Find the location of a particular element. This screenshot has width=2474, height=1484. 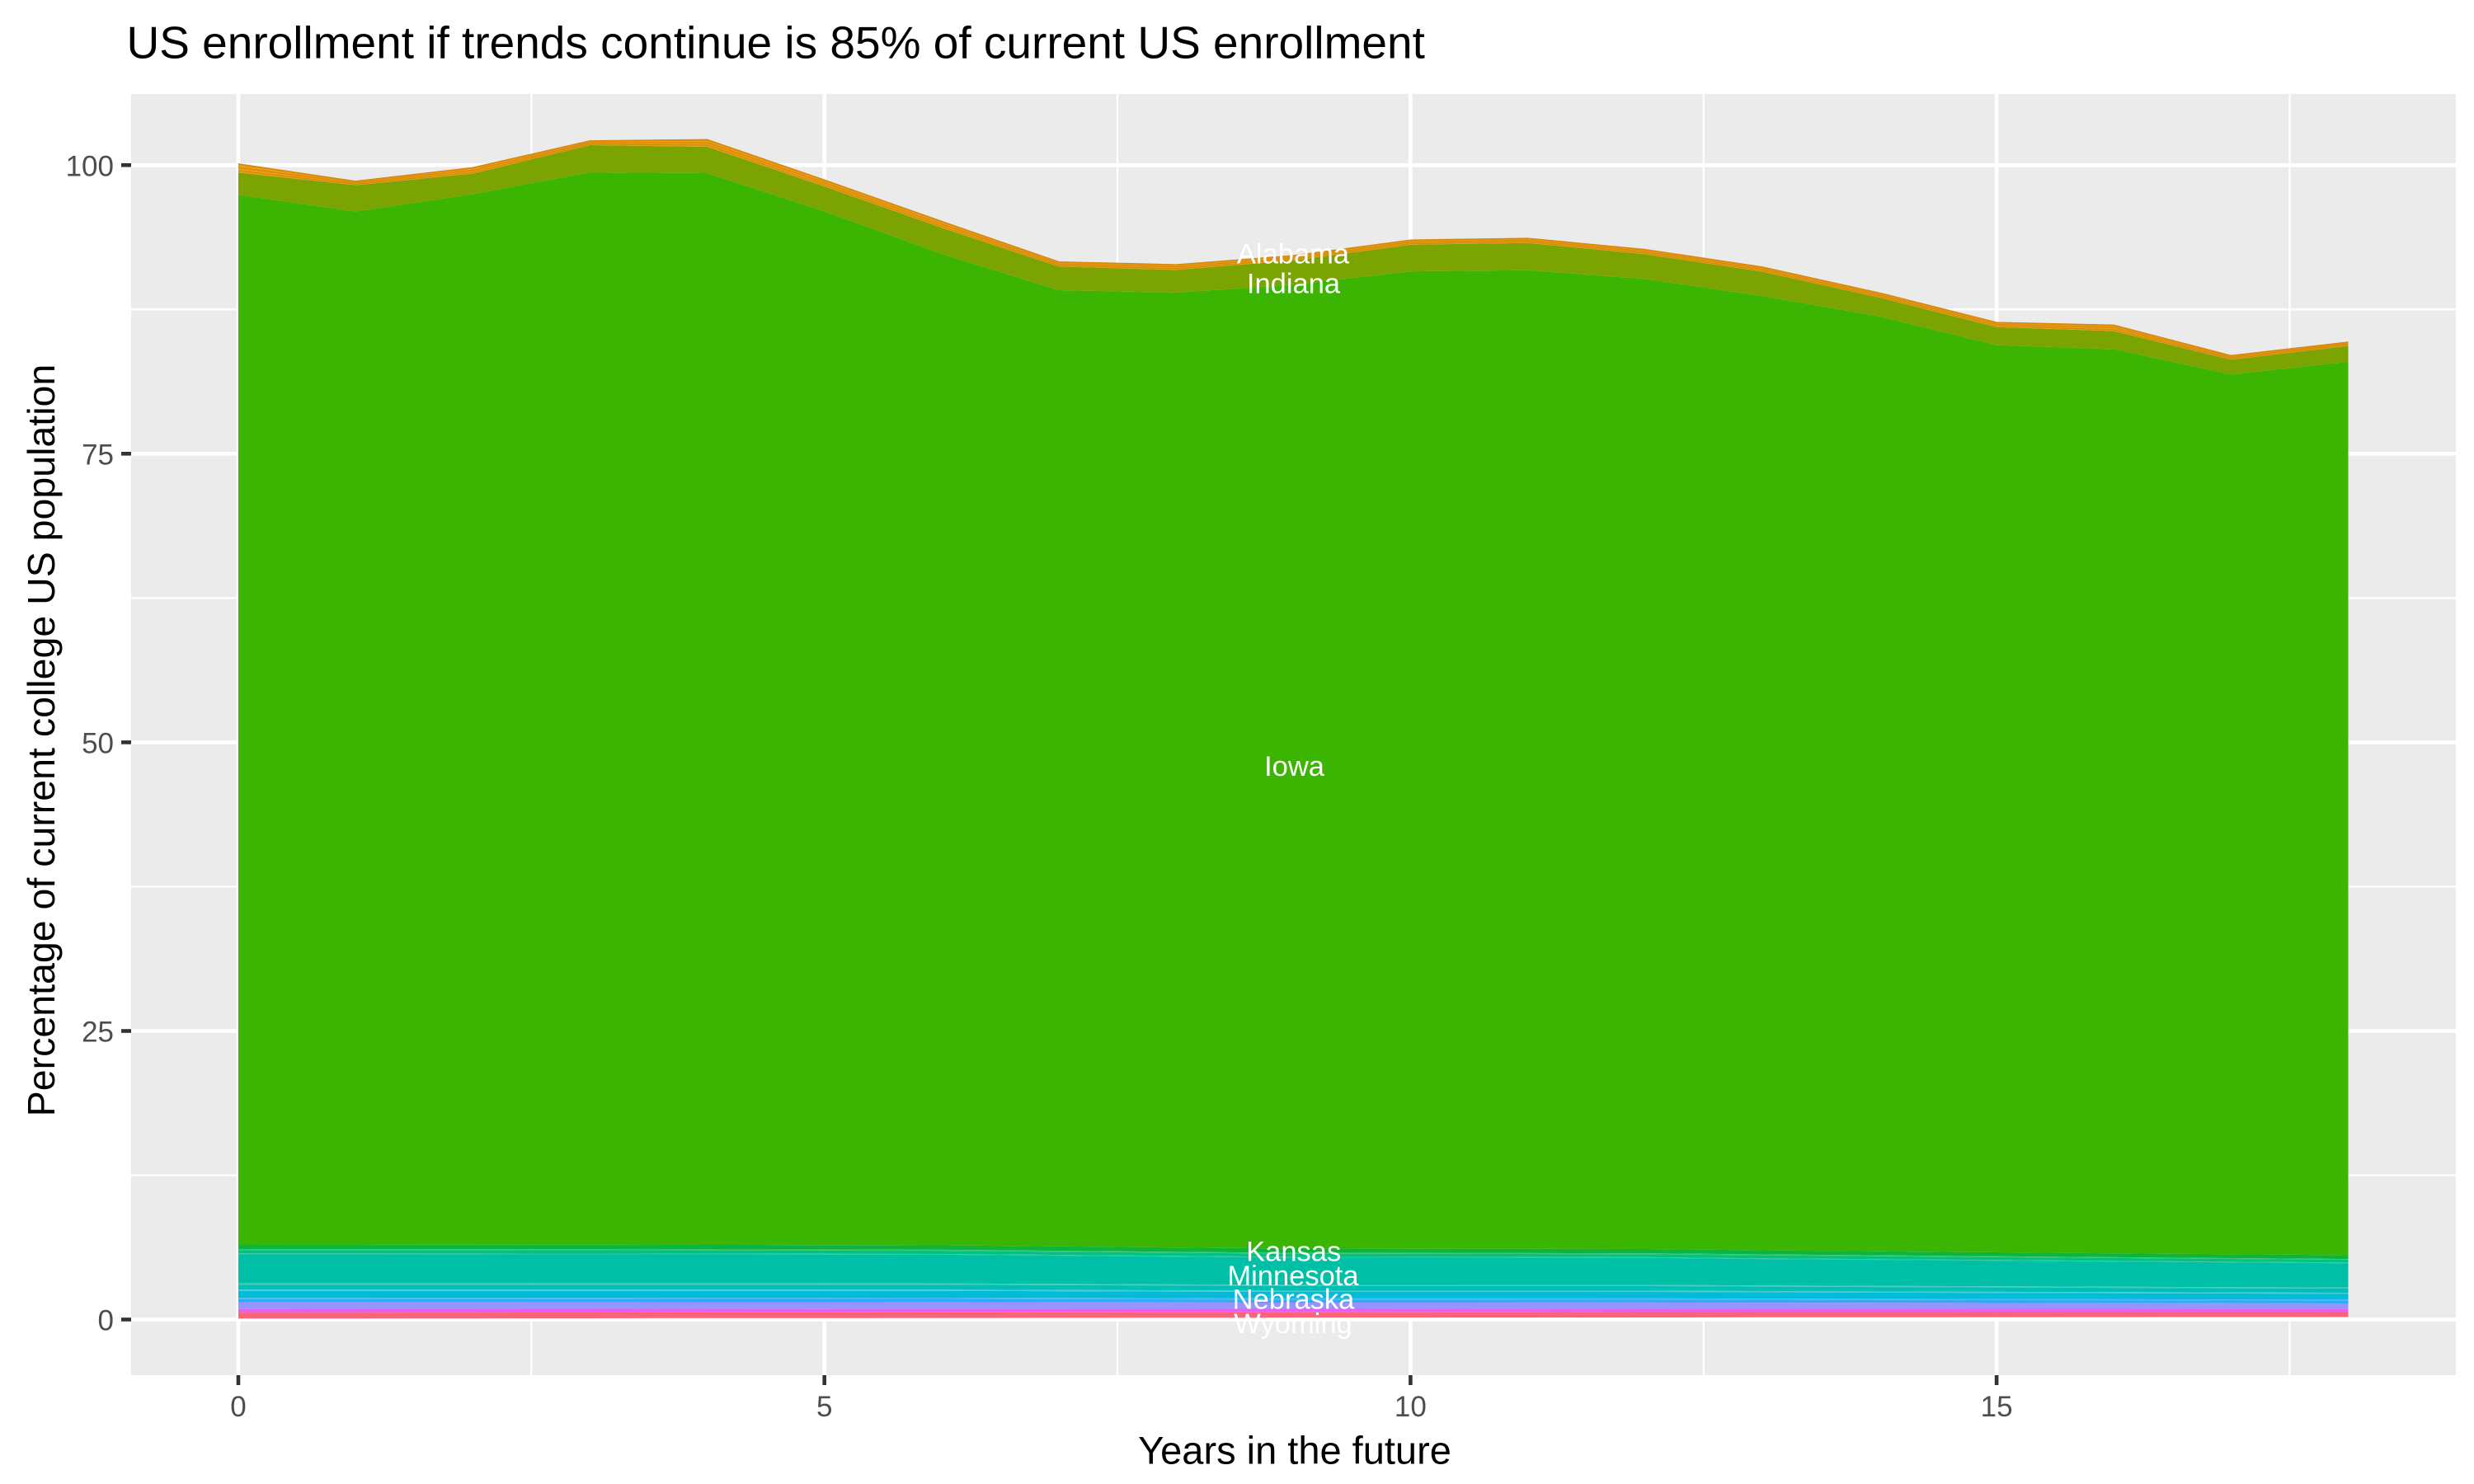

svg-text: 15 is located at coordinates (1997, 1407).